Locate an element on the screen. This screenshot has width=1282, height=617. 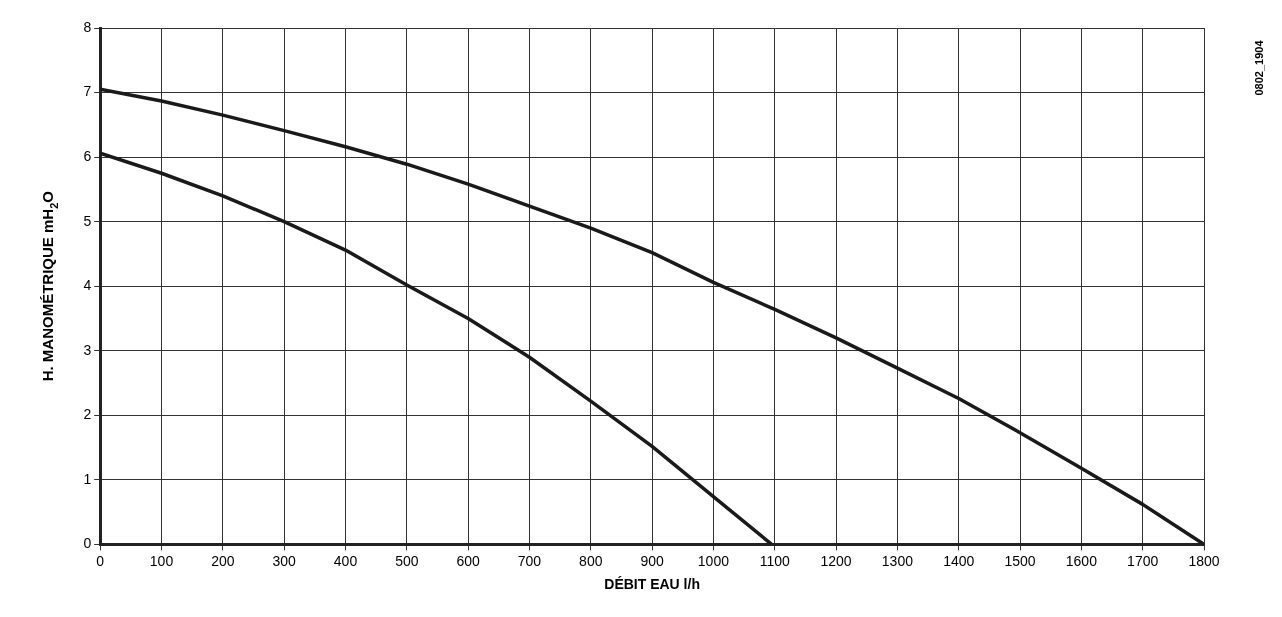
x-tick-label: 1300 is located at coordinates (897, 560).